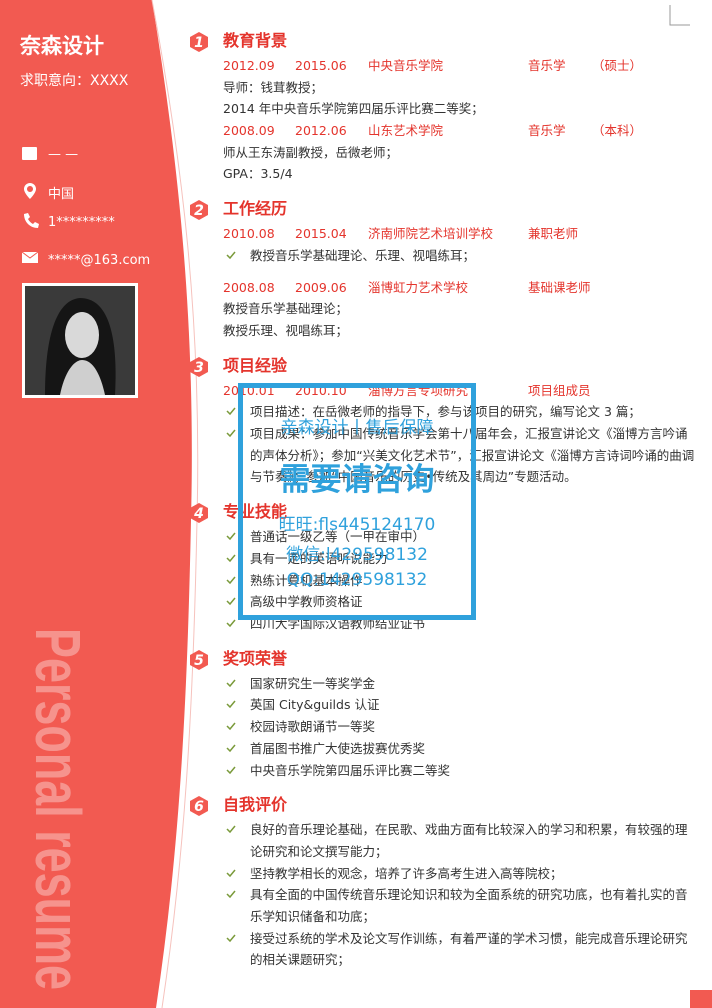 This screenshot has width=712, height=1008. I want to click on entry-row: 2008.08 2009.06 淄博虹力艺术学校 基础课老师, so click(443, 288).